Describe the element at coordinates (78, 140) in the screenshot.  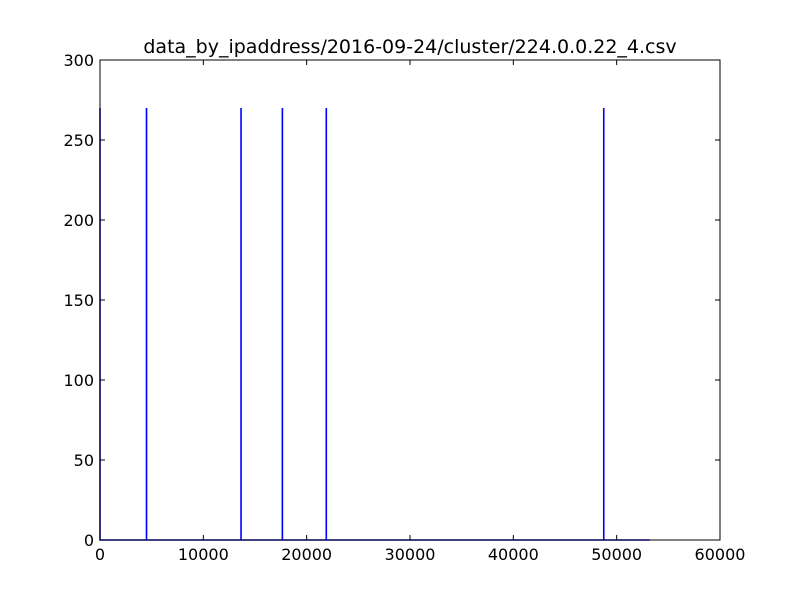
I see `y-tick-label: 250` at that location.